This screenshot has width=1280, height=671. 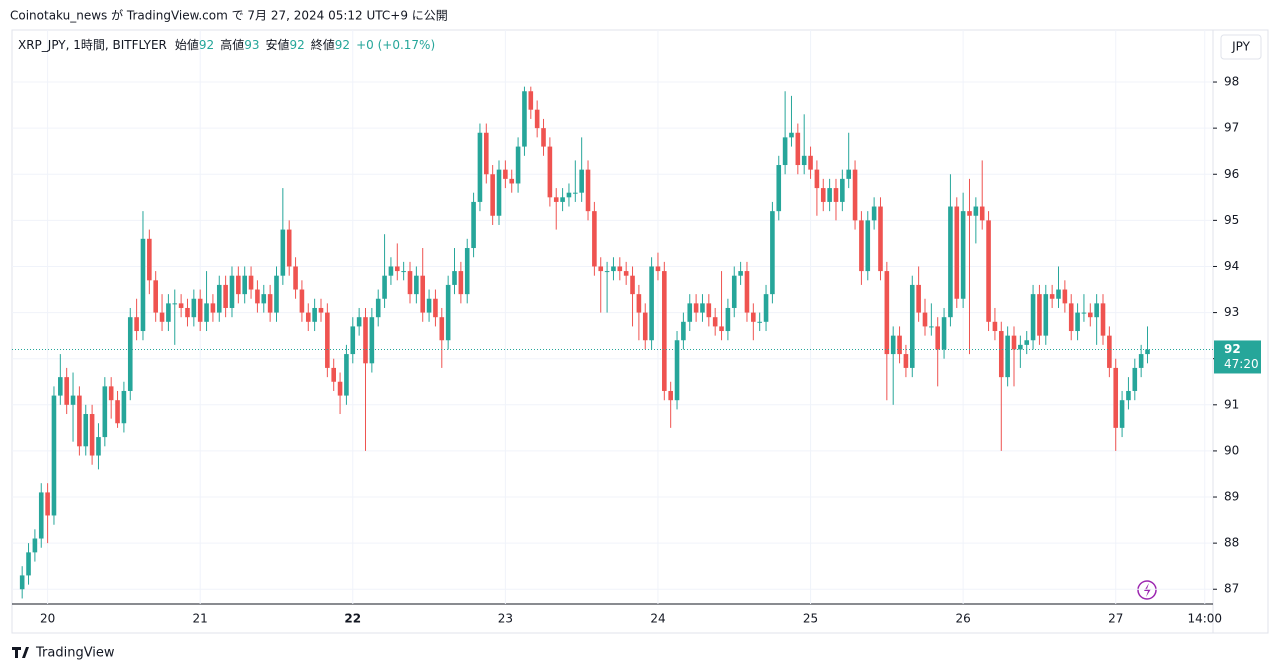 What do you see at coordinates (1231, 266) in the screenshot?
I see `y-tick-label: 94` at bounding box center [1231, 266].